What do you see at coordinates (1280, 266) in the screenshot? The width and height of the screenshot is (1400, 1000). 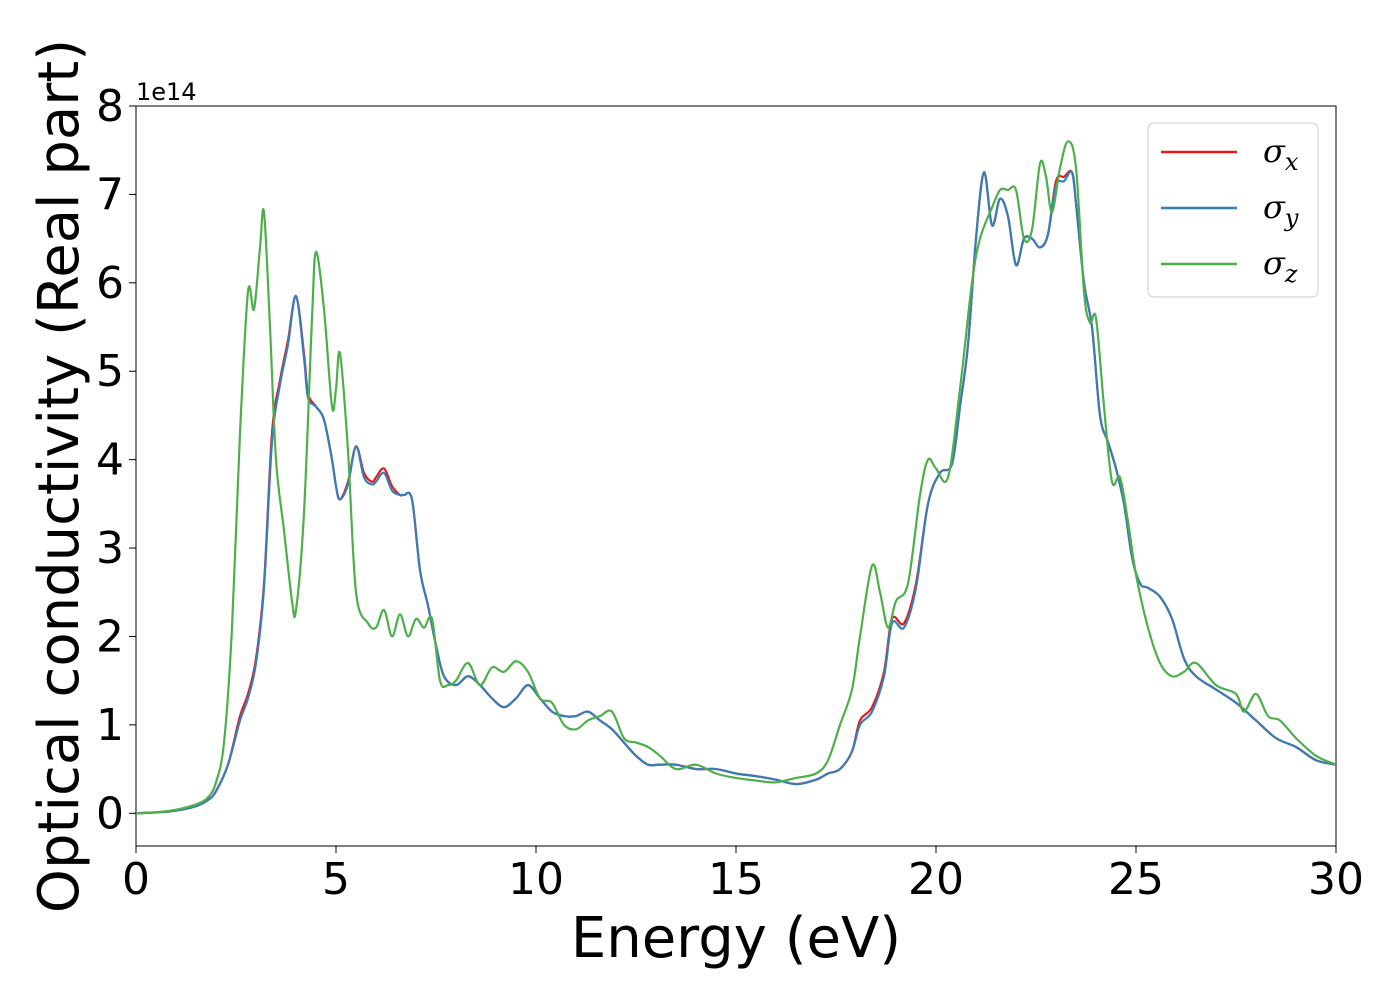 I see `legend-label-z: σz` at bounding box center [1280, 266].